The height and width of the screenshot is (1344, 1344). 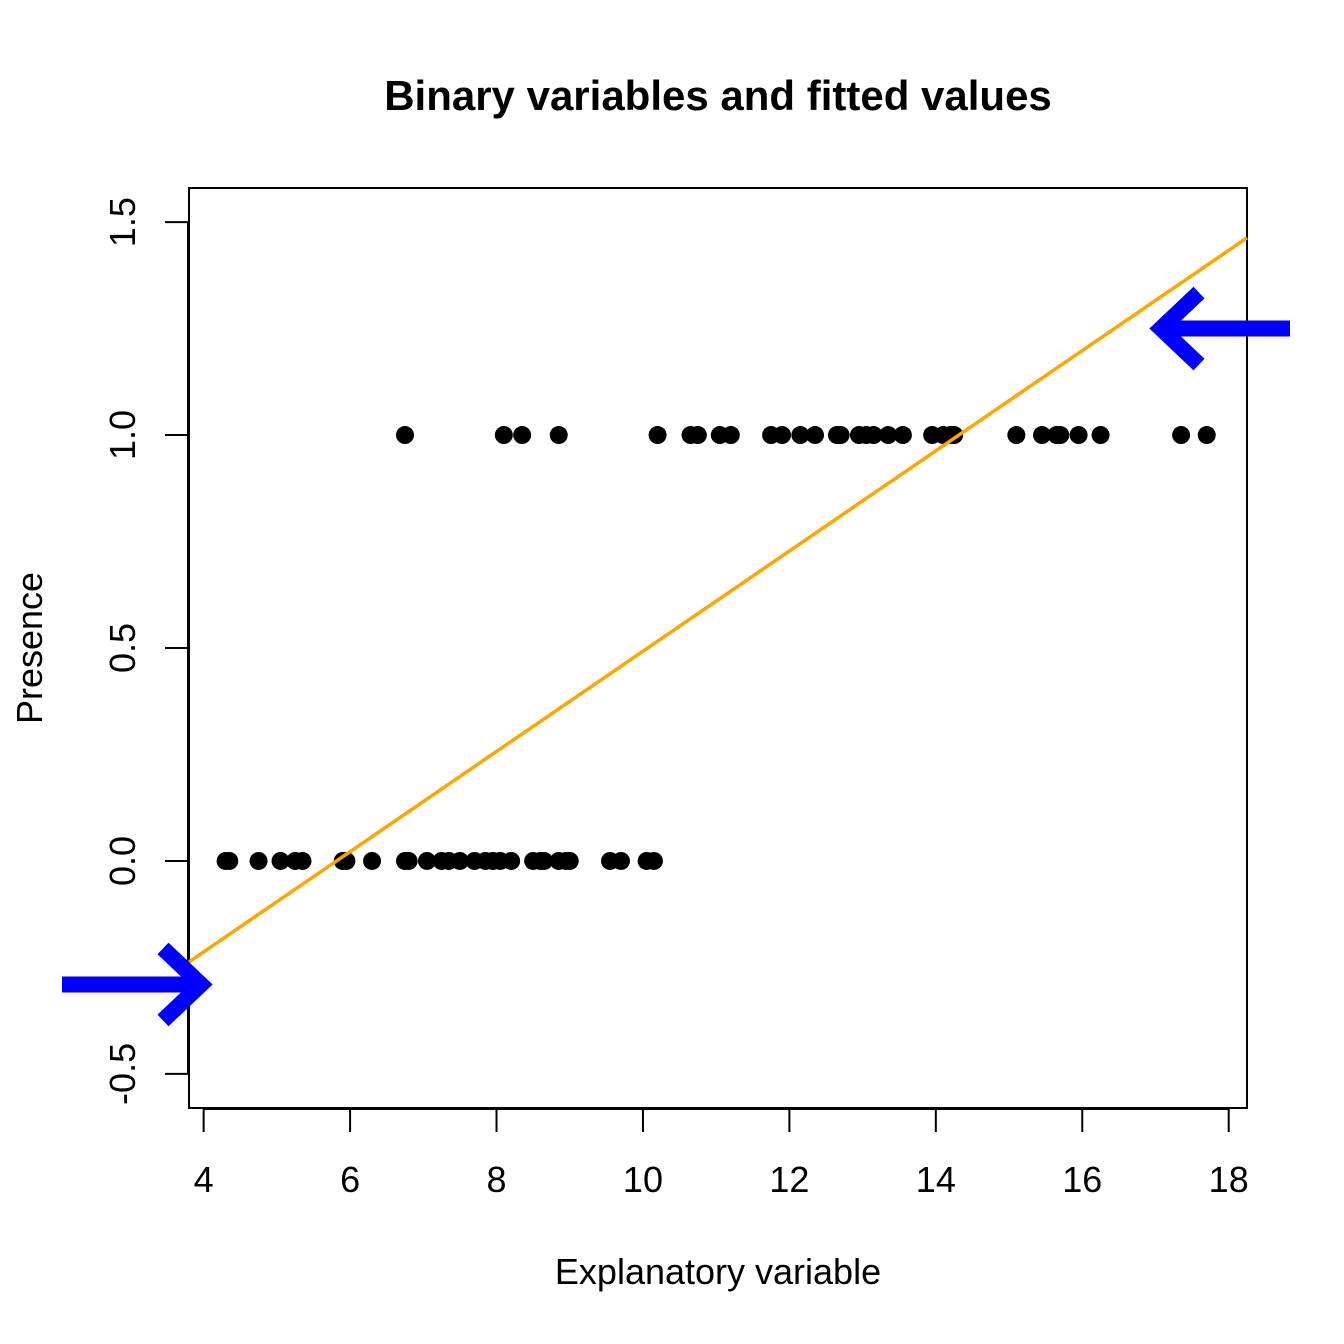 What do you see at coordinates (350, 1179) in the screenshot?
I see `x-tick-label: 6` at bounding box center [350, 1179].